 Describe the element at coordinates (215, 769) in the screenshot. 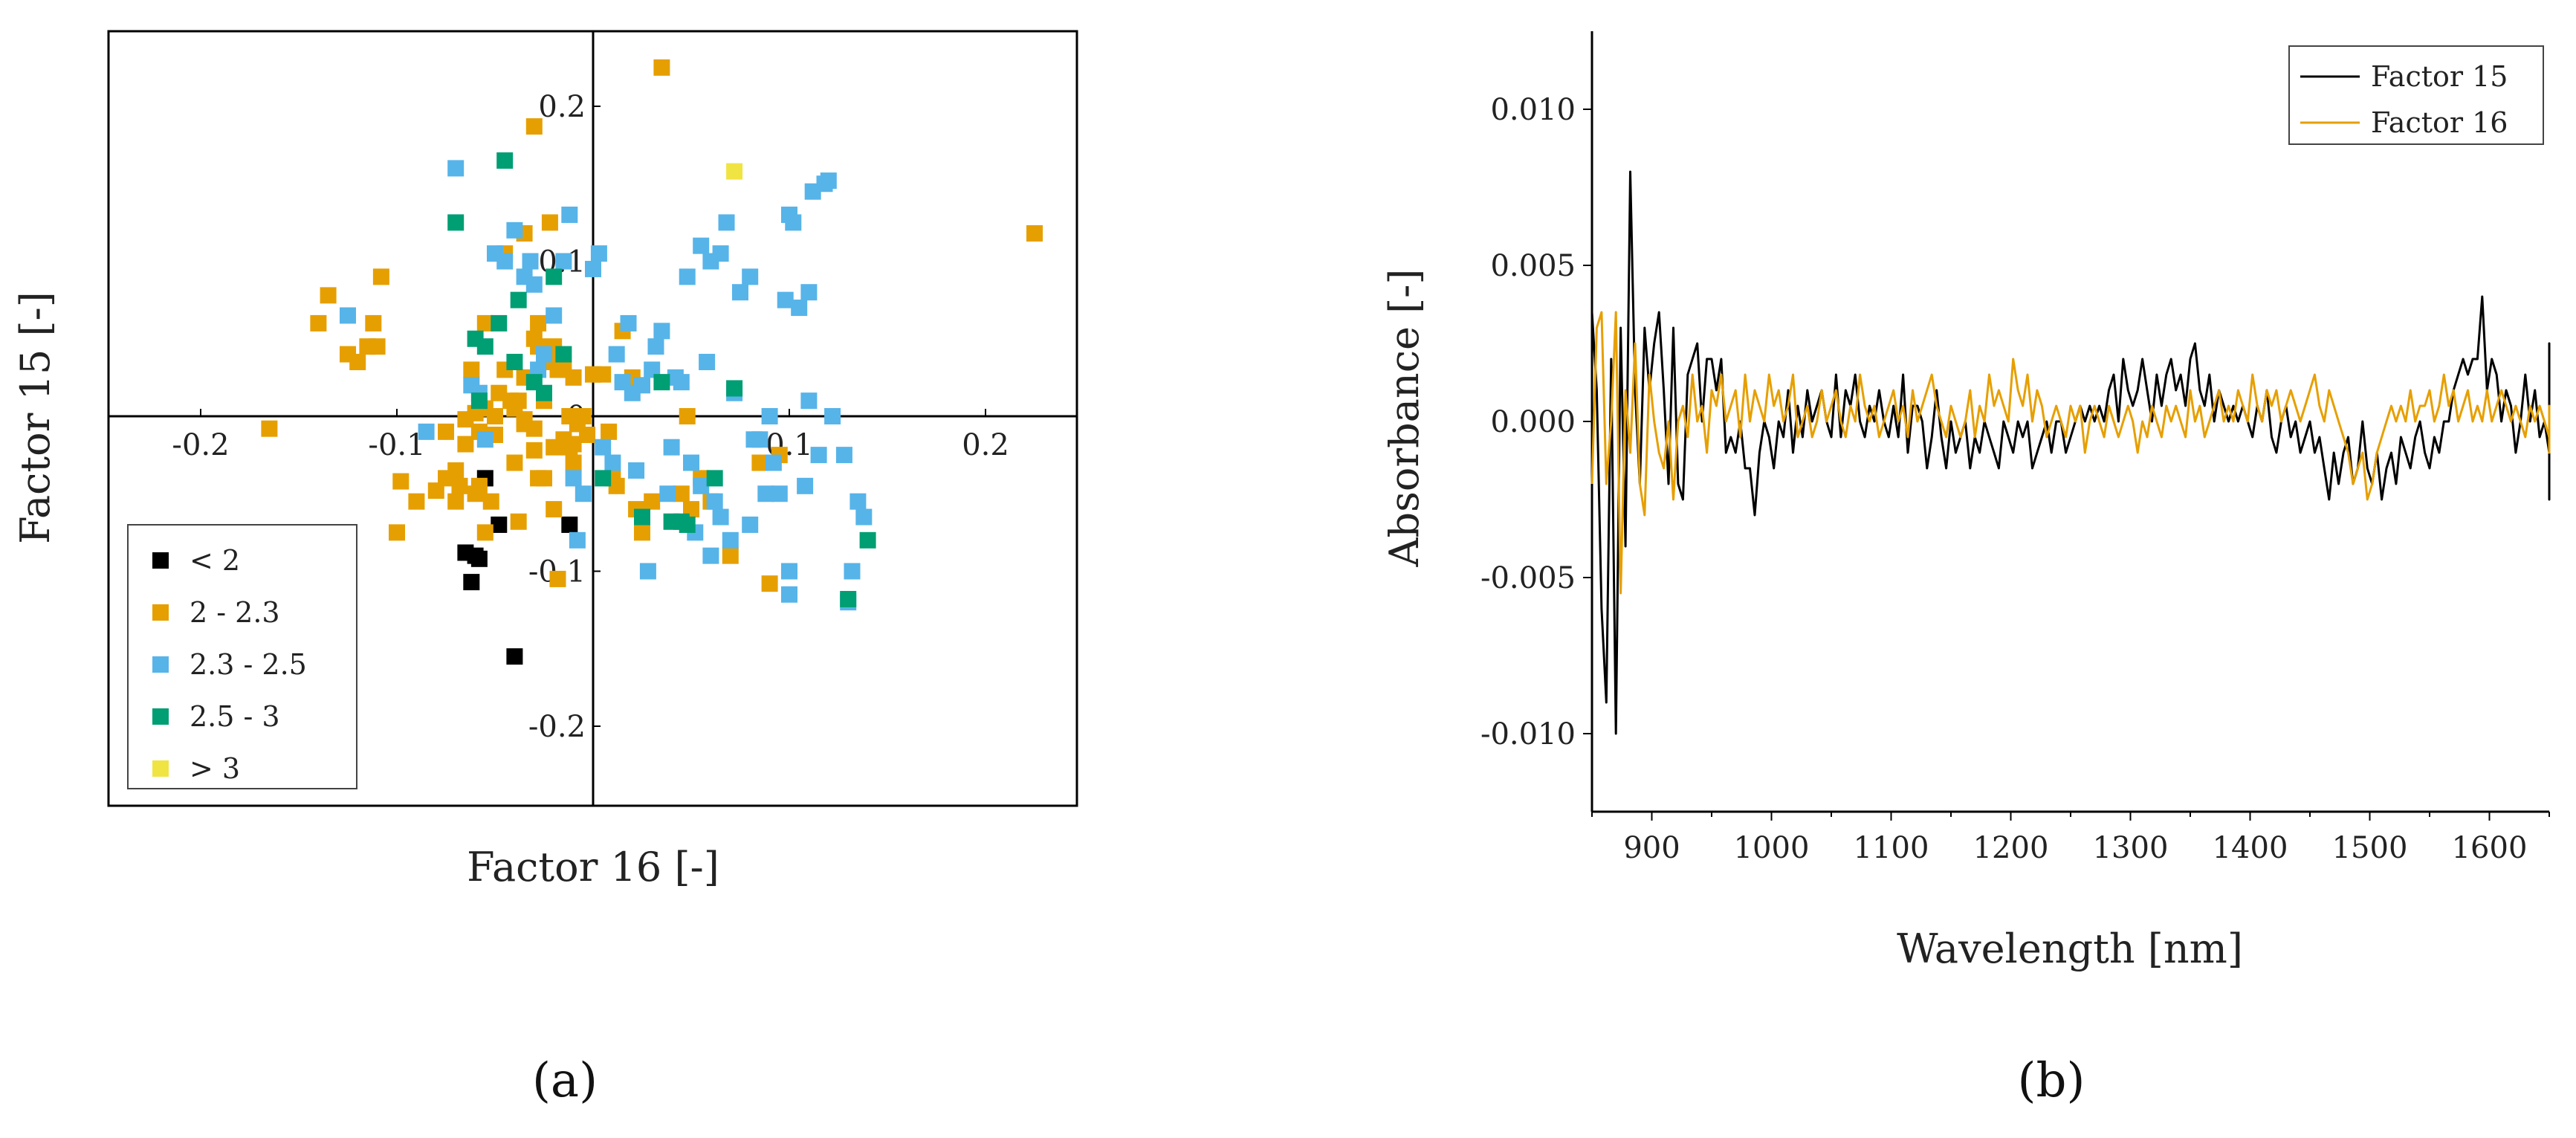

I see `legend-label: > 3` at that location.